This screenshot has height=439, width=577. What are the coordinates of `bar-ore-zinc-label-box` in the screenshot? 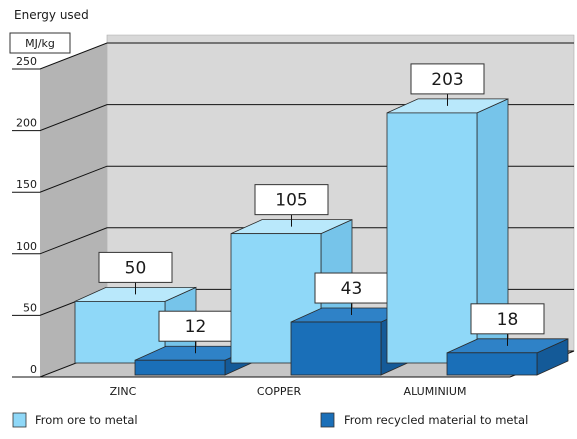 It's located at (135, 267).